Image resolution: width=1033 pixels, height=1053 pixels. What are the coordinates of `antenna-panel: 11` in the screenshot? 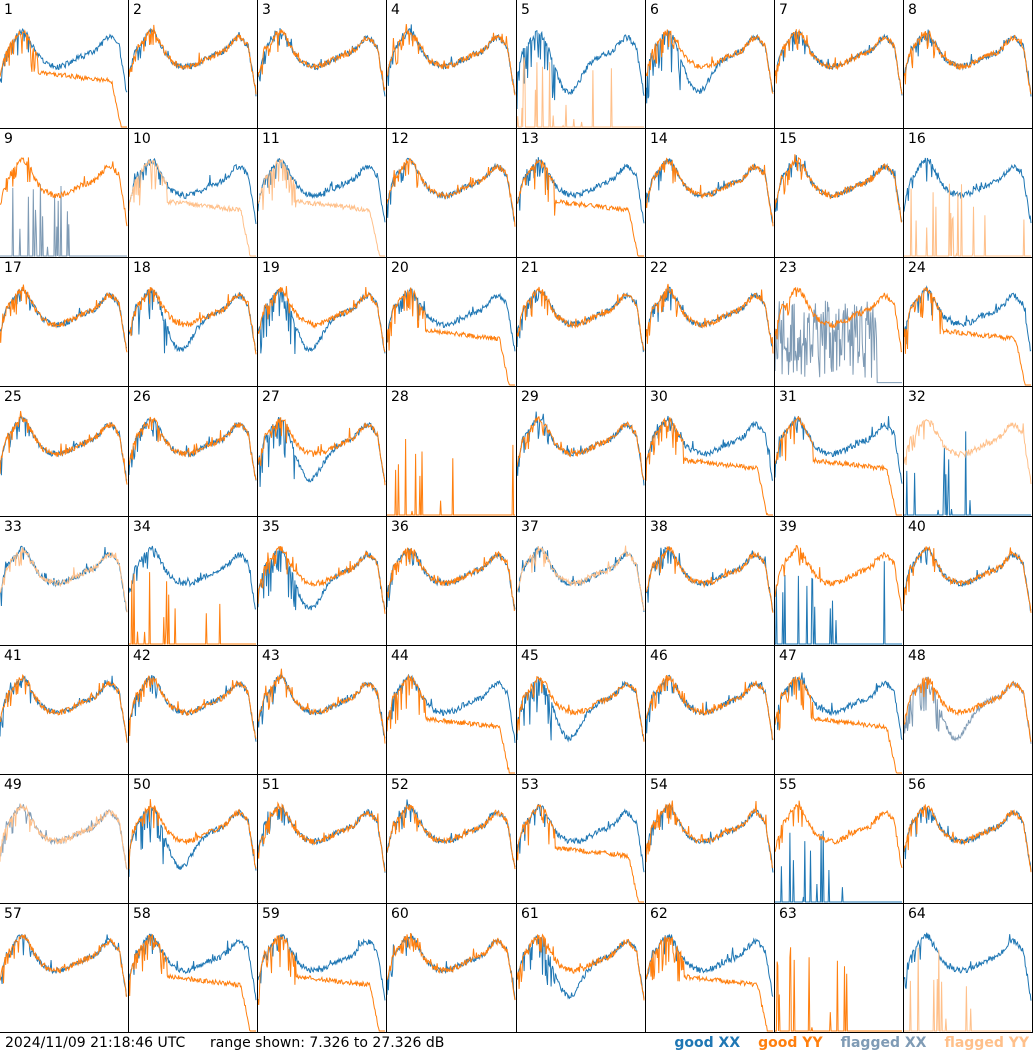 It's located at (322, 193).